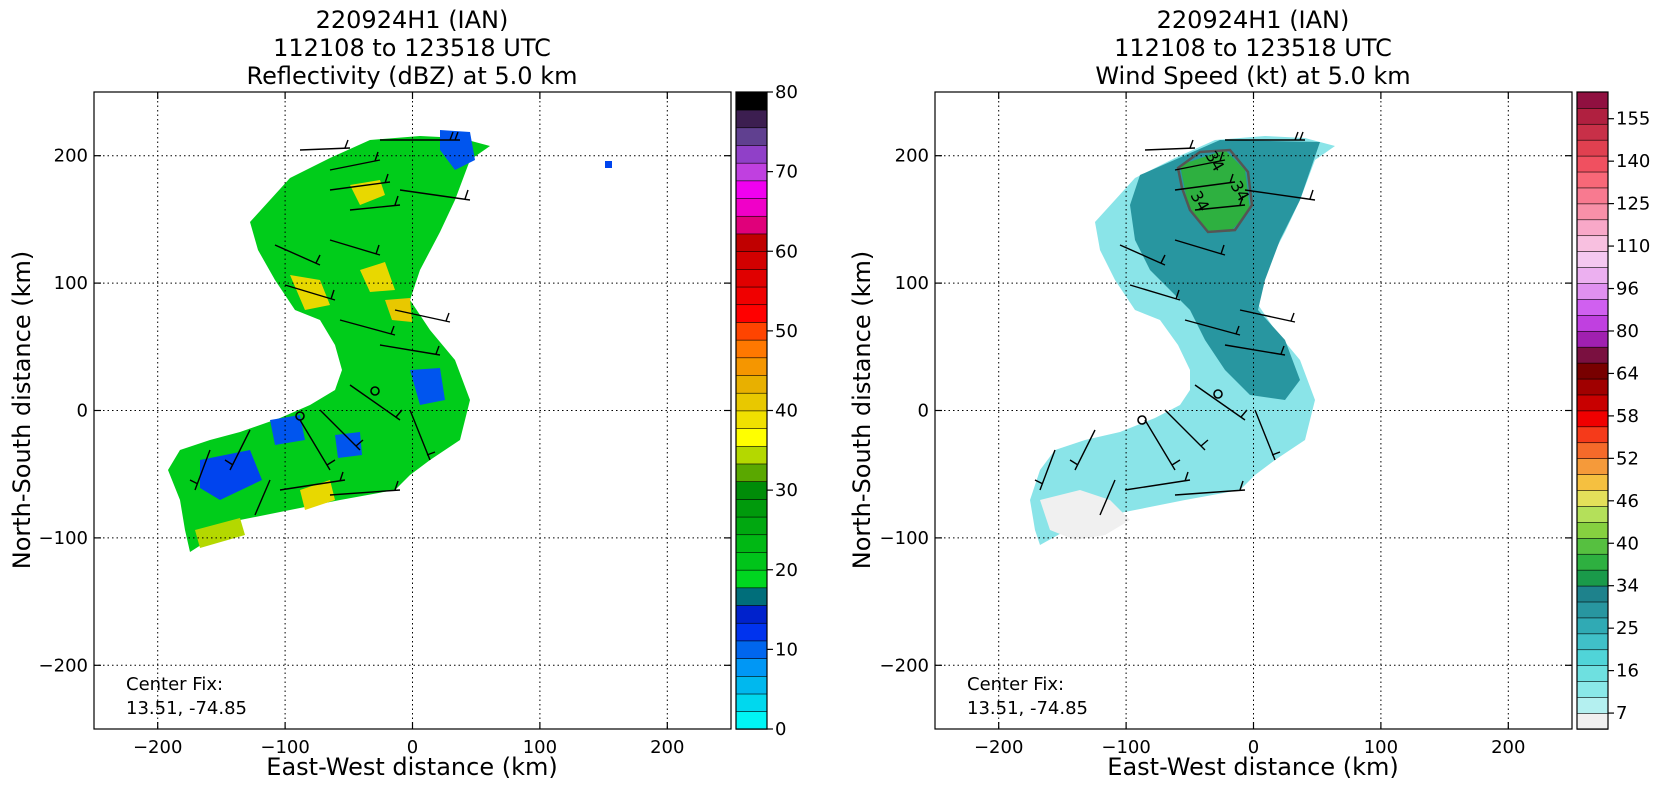 This screenshot has height=791, width=1655. I want to click on wind-speed-wind-barbs, so click(1175, 323).